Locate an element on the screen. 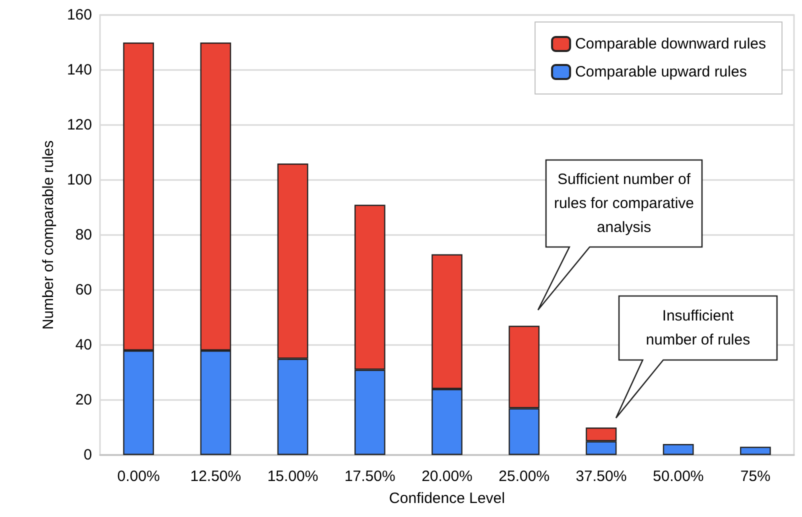  x-tick-label: 50.00% is located at coordinates (678, 476).